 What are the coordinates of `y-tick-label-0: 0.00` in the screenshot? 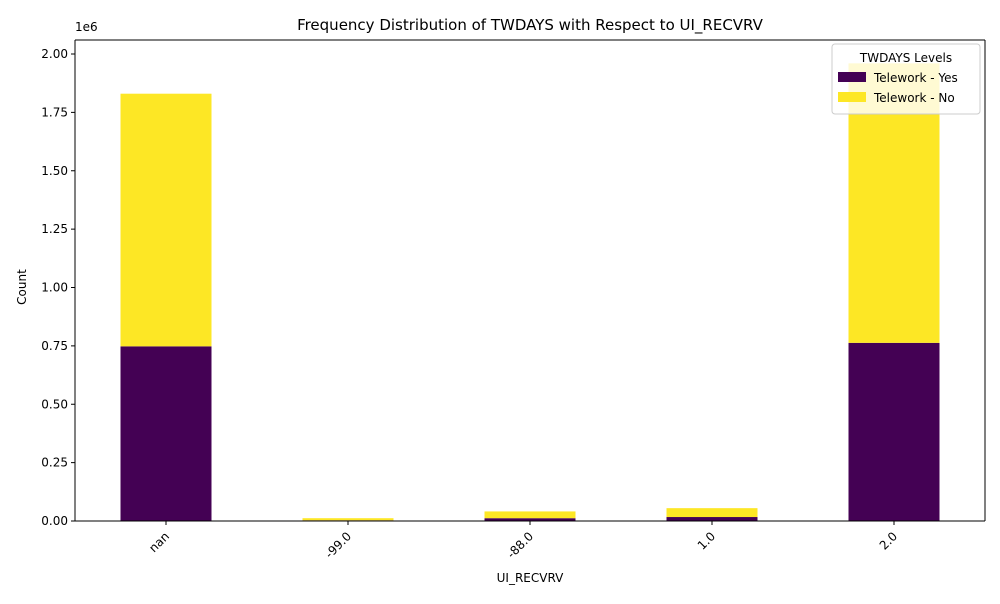 It's located at (54, 521).